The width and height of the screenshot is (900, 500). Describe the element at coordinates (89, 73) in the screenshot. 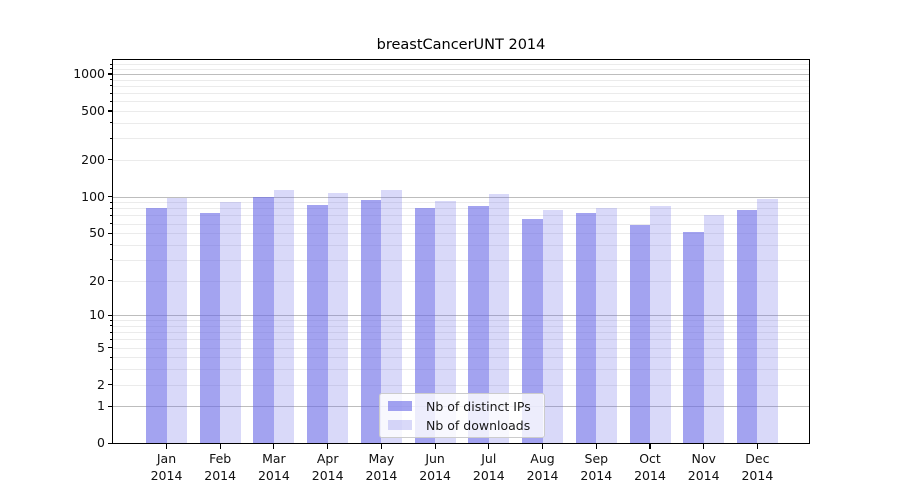

I see `y-tick-label: 1000` at that location.